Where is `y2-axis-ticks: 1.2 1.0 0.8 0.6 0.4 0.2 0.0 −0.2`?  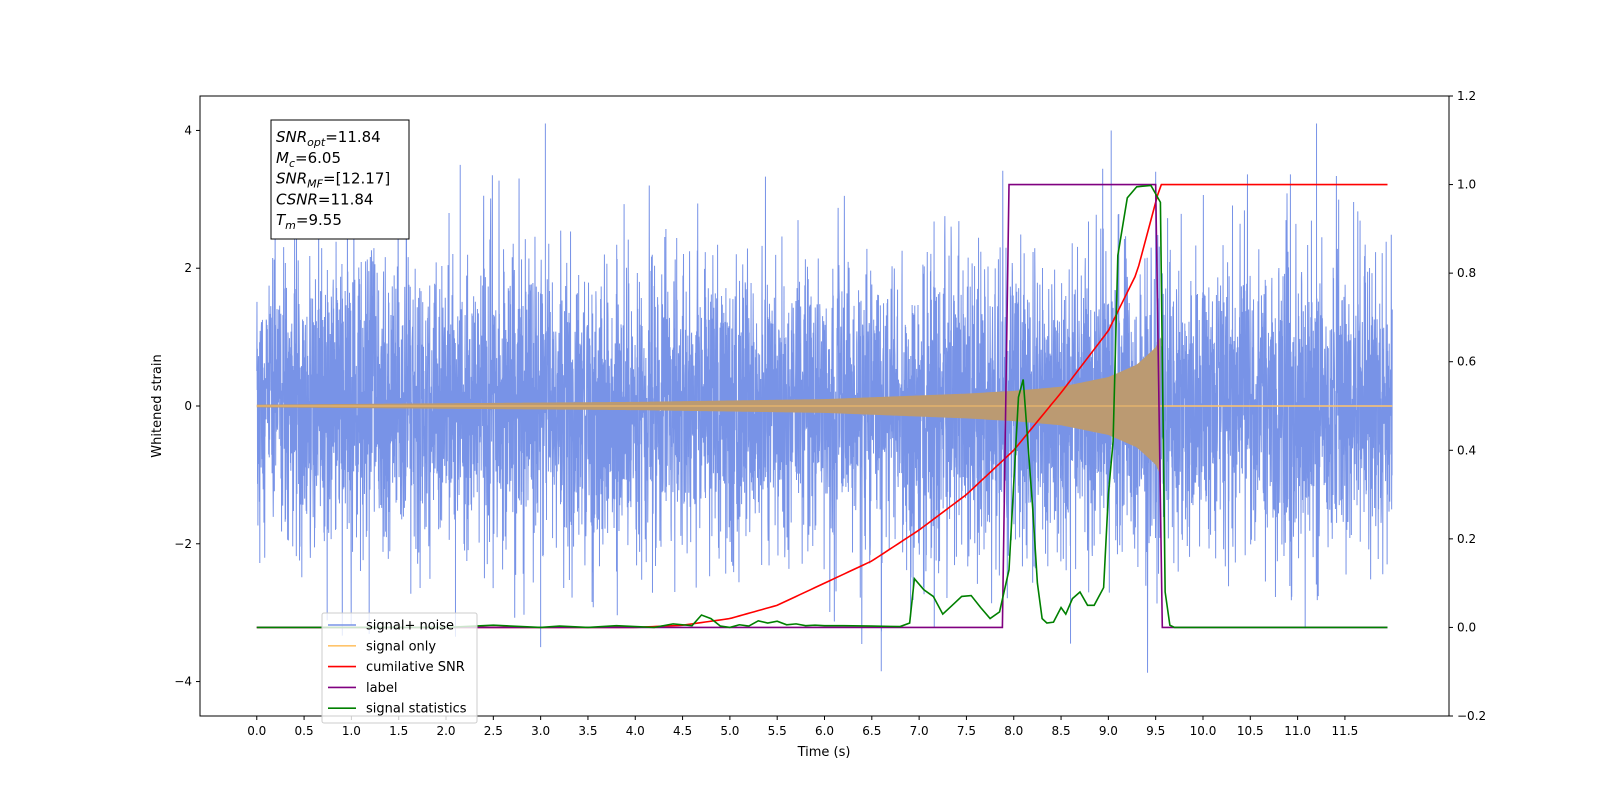
y2-axis-ticks: 1.2 1.0 0.8 0.6 0.4 0.2 0.0 −0.2 is located at coordinates (1467, 406).